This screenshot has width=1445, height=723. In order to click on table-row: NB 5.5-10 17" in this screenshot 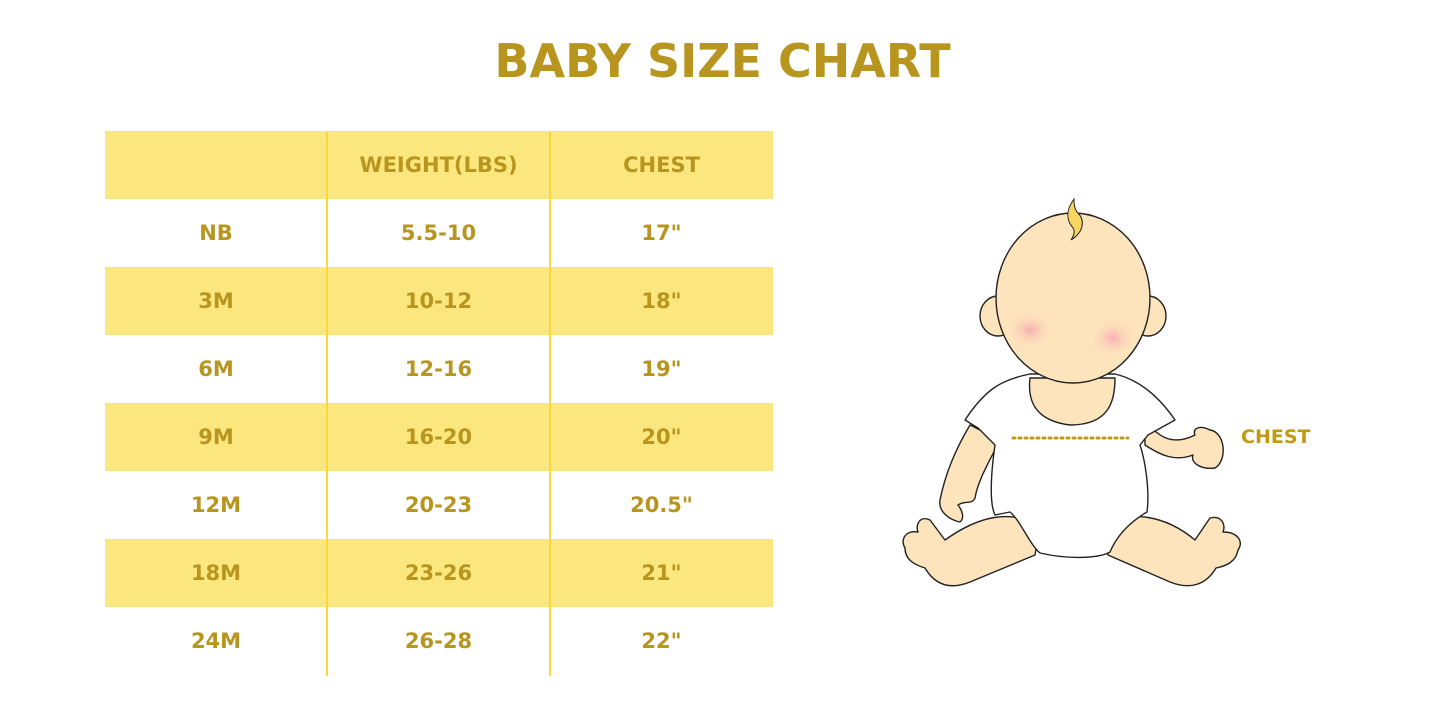, I will do `click(439, 233)`.